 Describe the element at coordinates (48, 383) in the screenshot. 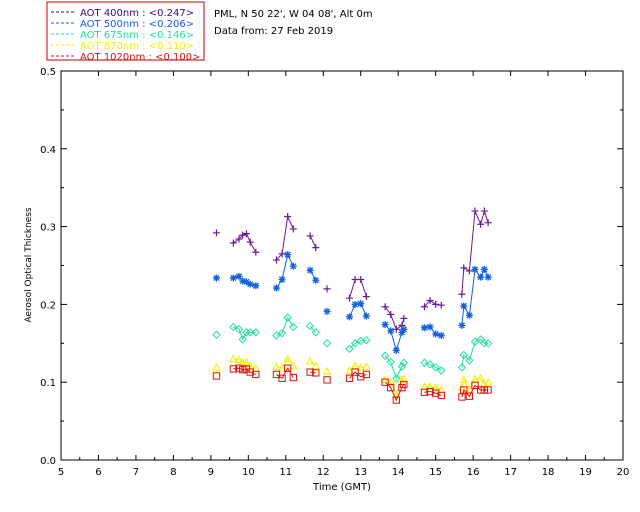

I see `y-tick-label: 0.1` at that location.